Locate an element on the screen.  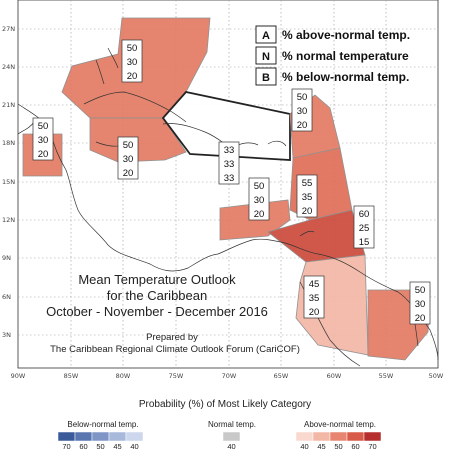
prob-normal: 35 is located at coordinates (314, 298).